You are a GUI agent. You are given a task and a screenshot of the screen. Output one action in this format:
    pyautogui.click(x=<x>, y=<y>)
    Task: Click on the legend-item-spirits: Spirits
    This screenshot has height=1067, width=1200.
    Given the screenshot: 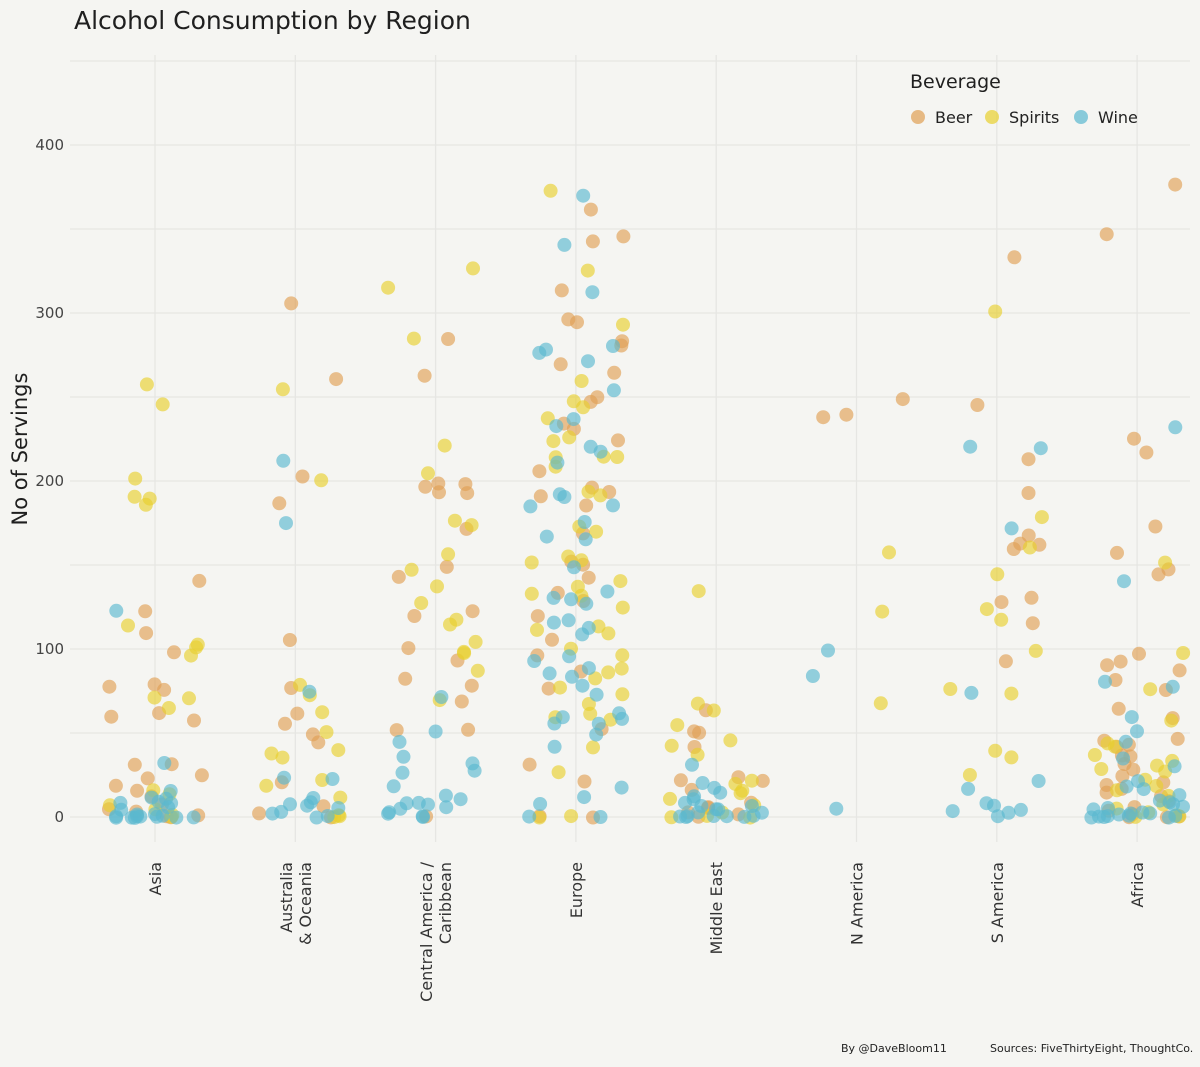 What is the action you would take?
    pyautogui.click(x=1022, y=117)
    